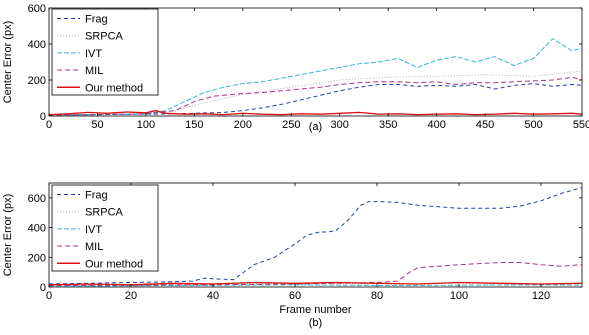  Describe the element at coordinates (315, 310) in the screenshot. I see `x-axis-label: Frame number` at that location.